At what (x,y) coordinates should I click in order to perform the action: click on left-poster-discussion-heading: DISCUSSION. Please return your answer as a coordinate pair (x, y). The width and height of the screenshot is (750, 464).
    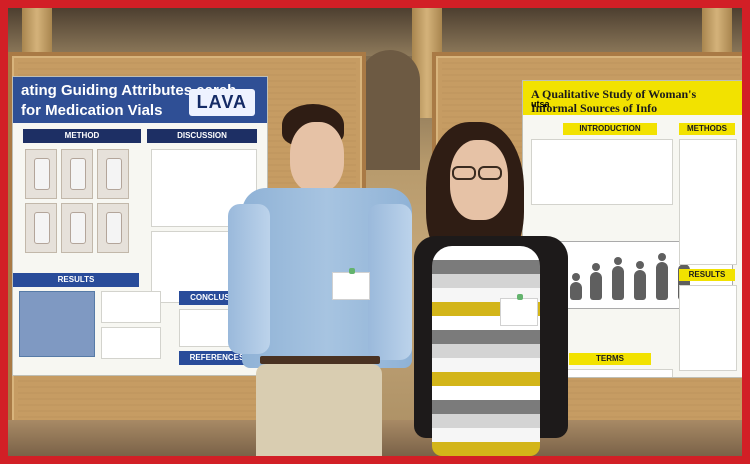
    Looking at the image, I should click on (202, 136).